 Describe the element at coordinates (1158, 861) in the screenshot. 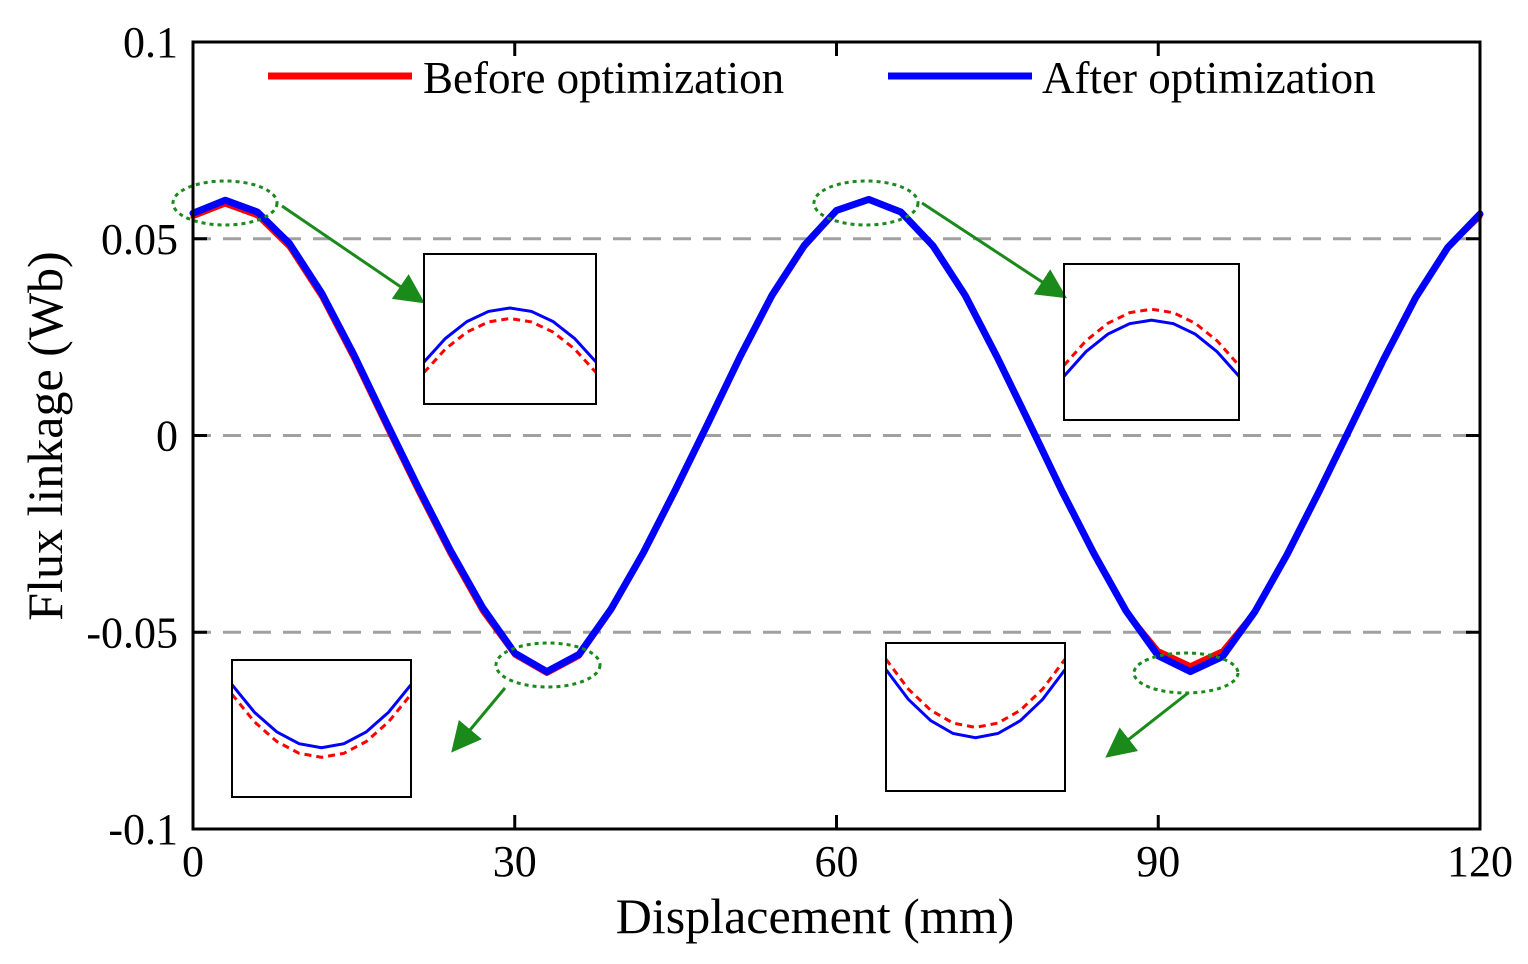

I see `x-tick-label-3: 90` at that location.